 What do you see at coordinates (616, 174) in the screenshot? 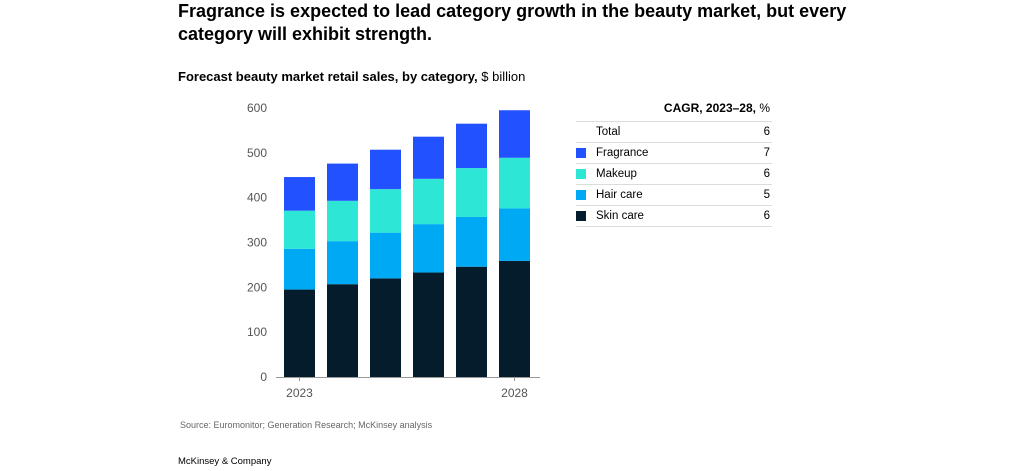
I see `legend-label: Makeup` at bounding box center [616, 174].